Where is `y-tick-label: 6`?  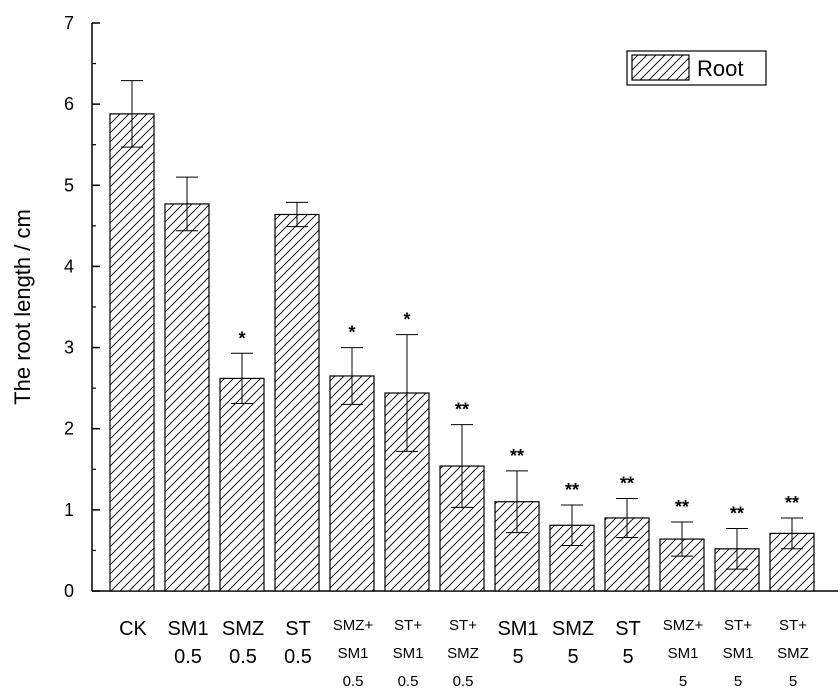
y-tick-label: 6 is located at coordinates (69, 104).